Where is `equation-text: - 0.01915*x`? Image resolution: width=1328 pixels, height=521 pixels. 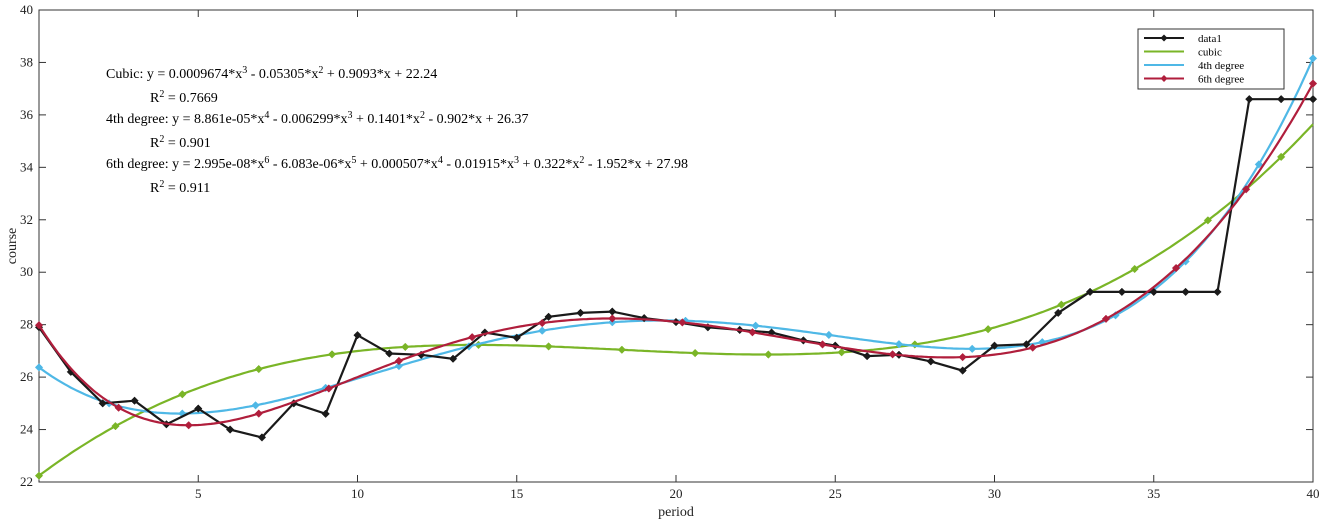
equation-text: - 0.01915*x is located at coordinates (478, 164).